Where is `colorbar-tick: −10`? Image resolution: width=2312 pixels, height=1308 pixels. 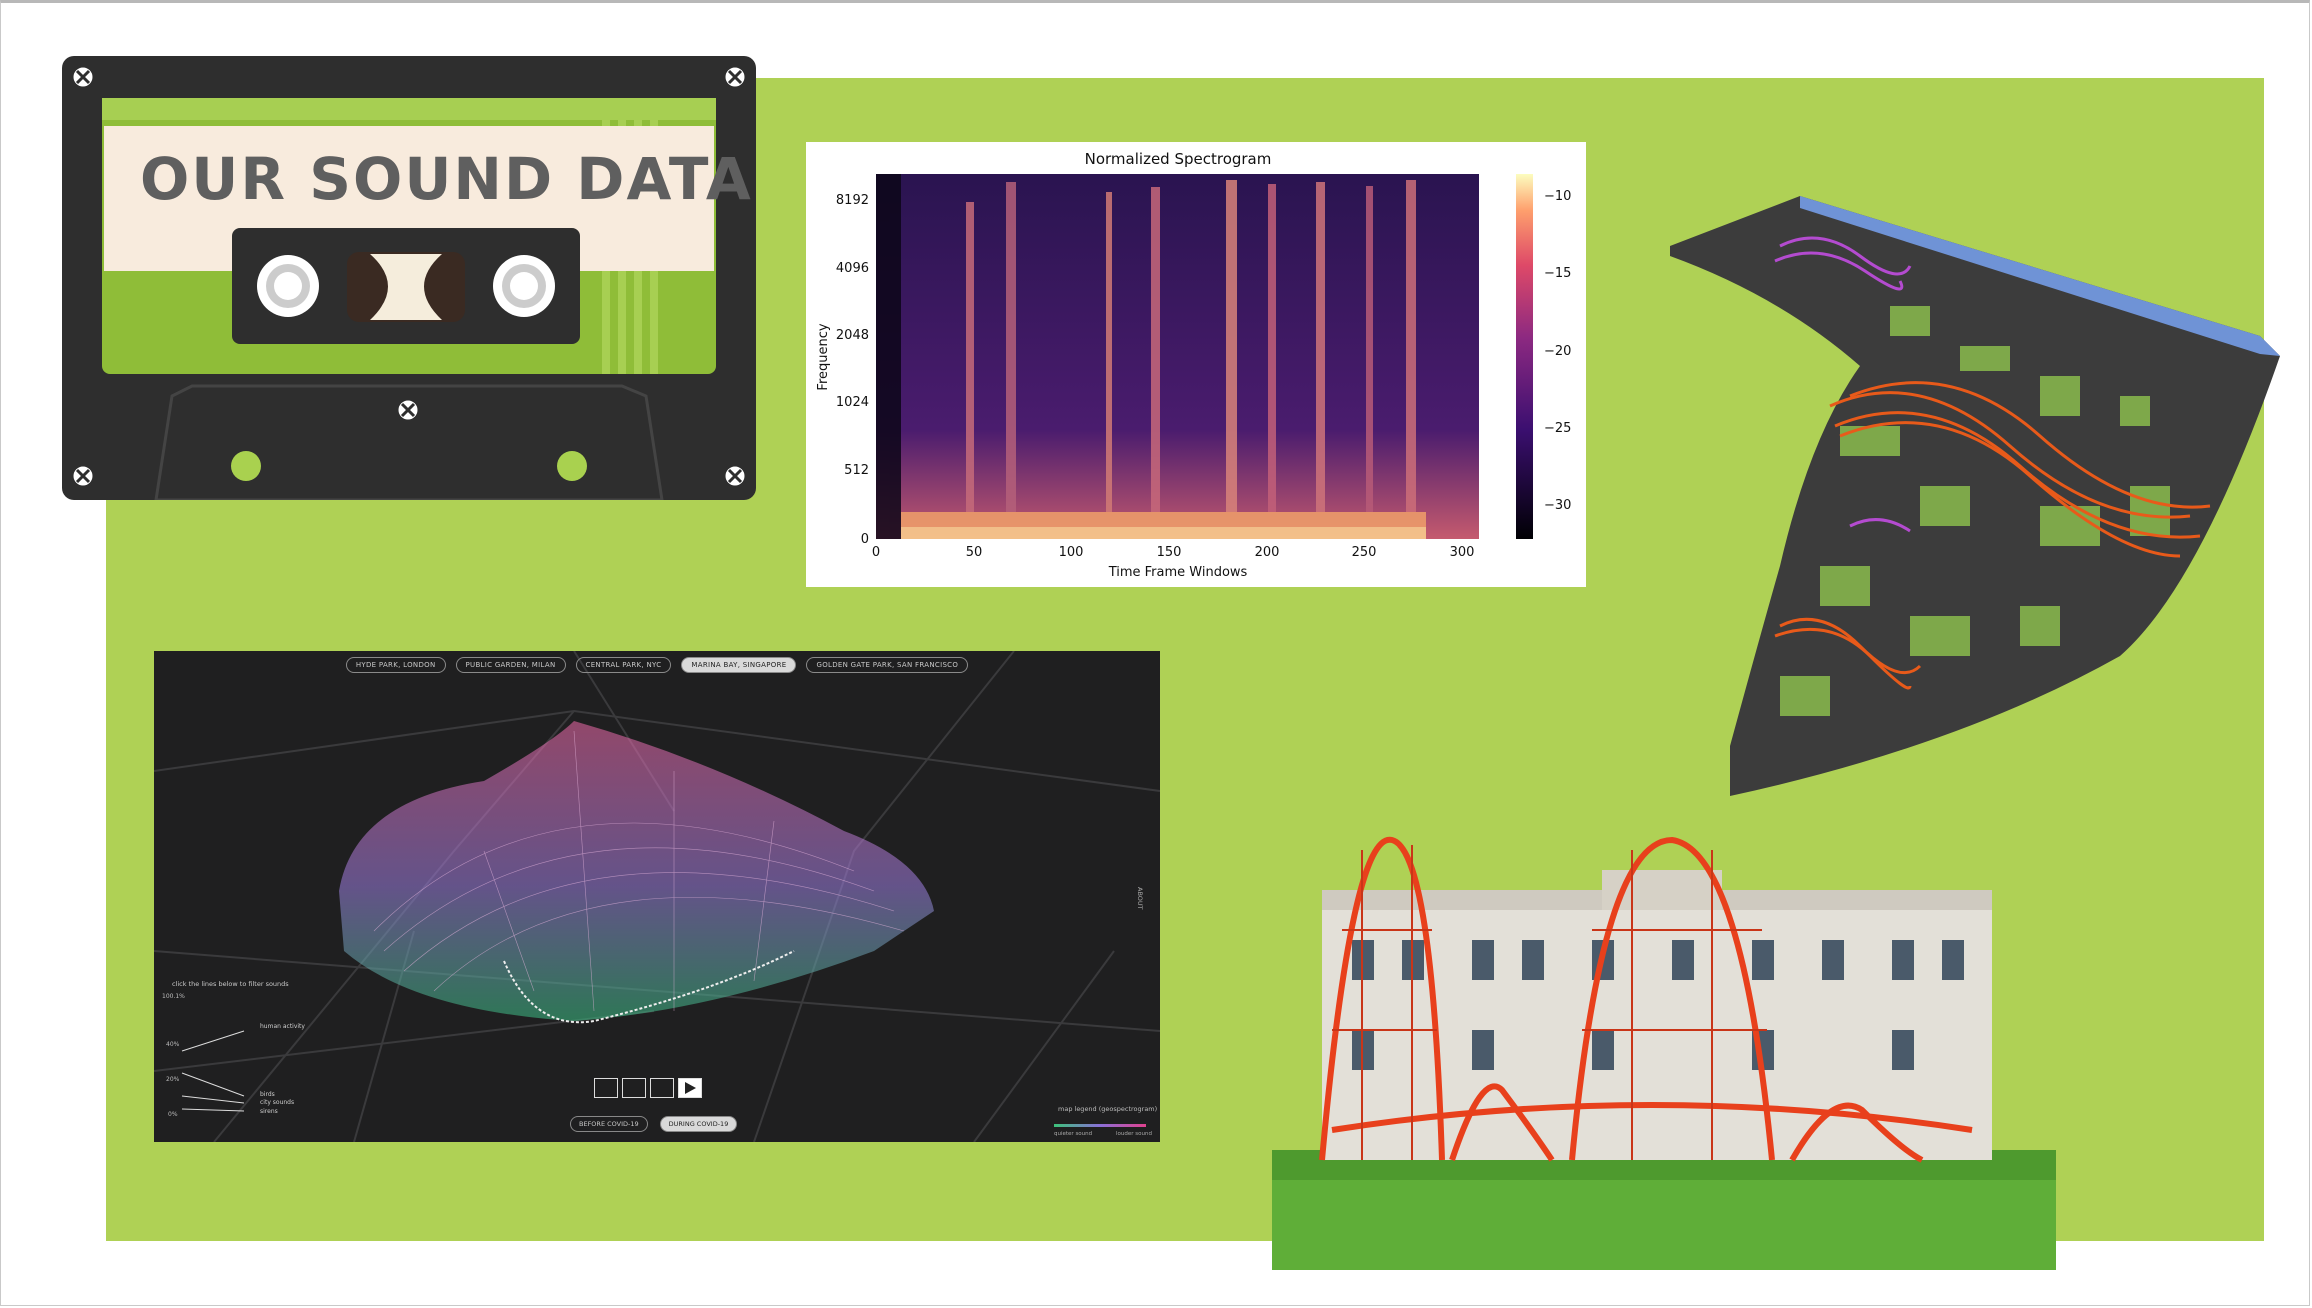
colorbar-tick: −10 is located at coordinates (1557, 196).